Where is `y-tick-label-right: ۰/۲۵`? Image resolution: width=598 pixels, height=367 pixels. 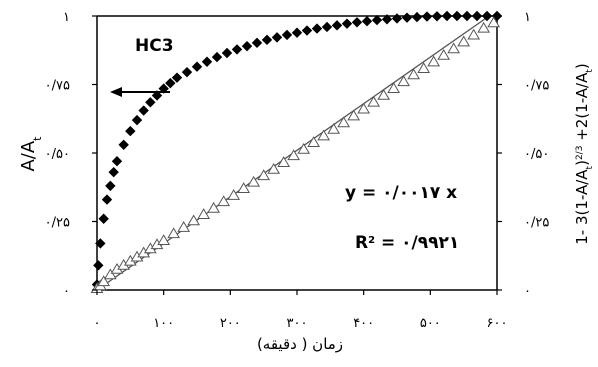
y-tick-label-right: ۰/۲۵ is located at coordinates (536, 223).